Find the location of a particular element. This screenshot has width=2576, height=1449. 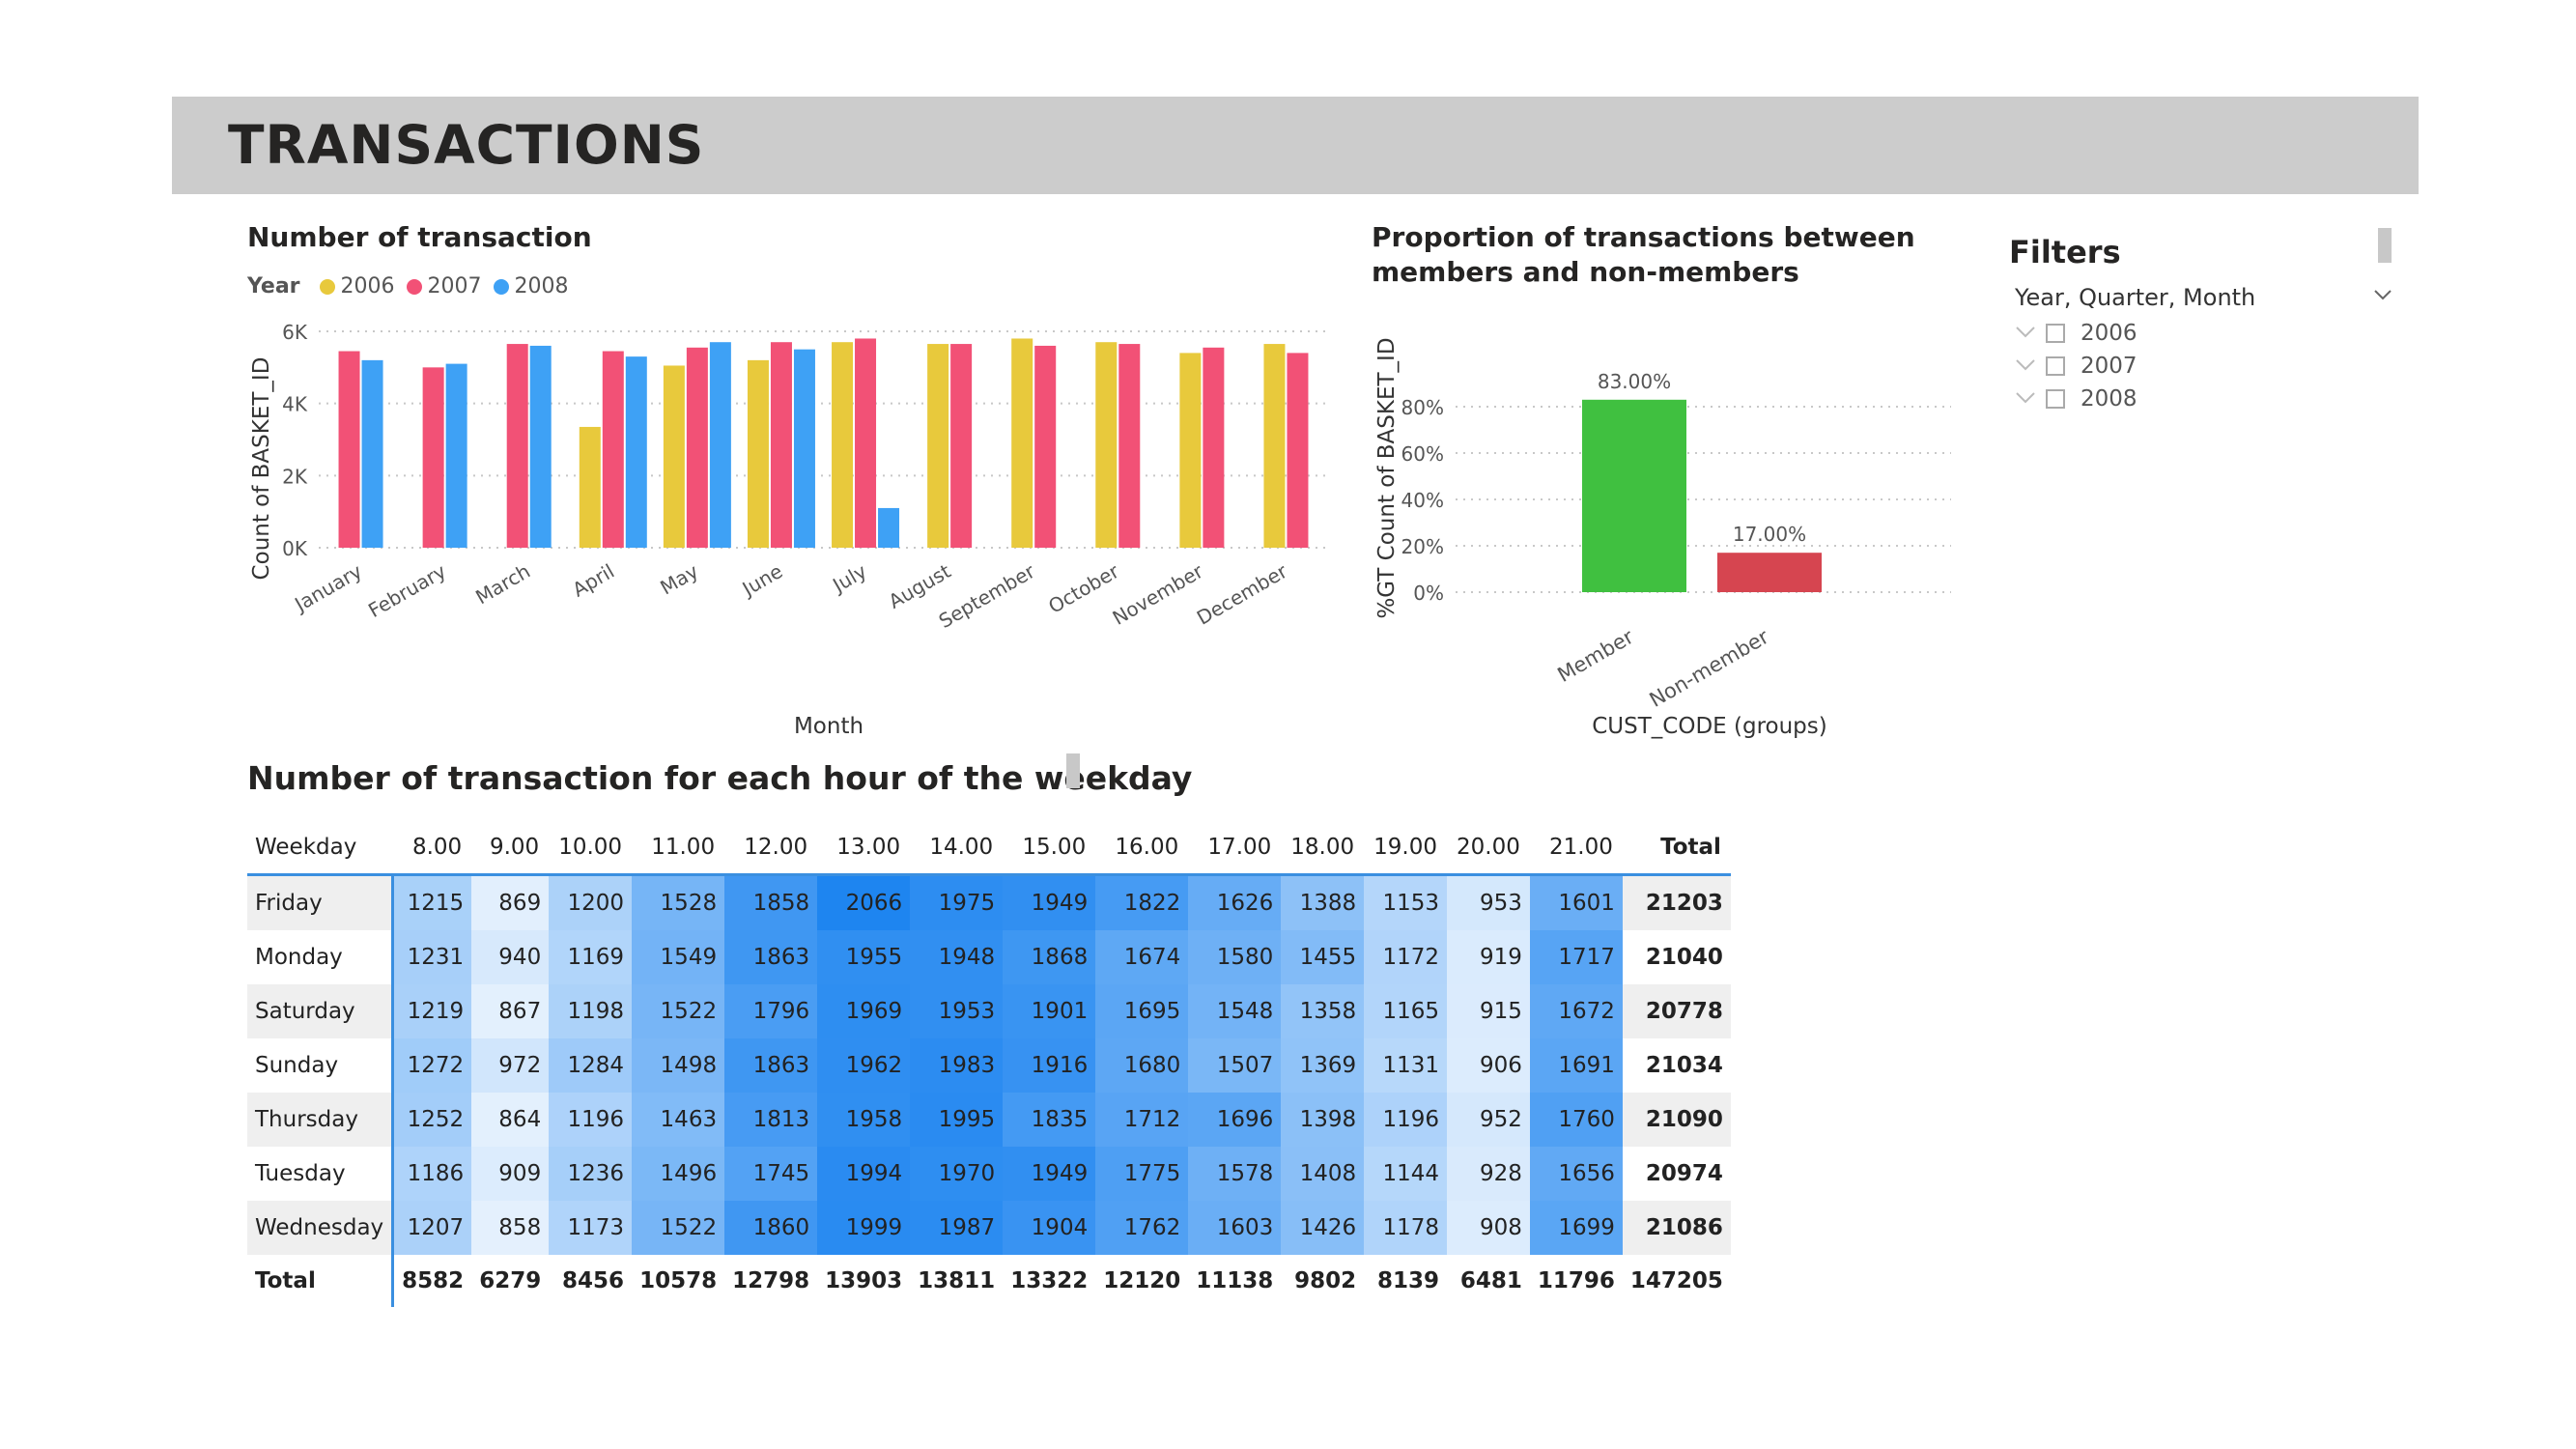

y-tick-label: 6K is located at coordinates (295, 332).